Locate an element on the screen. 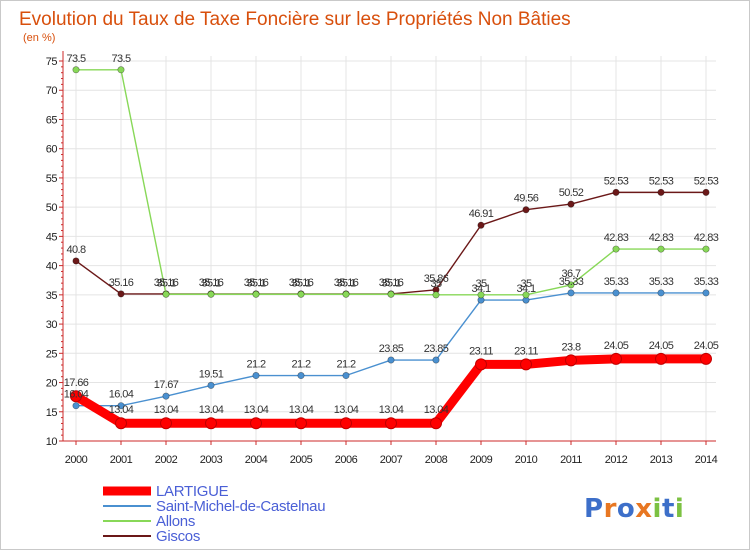 Image resolution: width=750 pixels, height=551 pixels. y-tick-label: 35 is located at coordinates (52, 296).